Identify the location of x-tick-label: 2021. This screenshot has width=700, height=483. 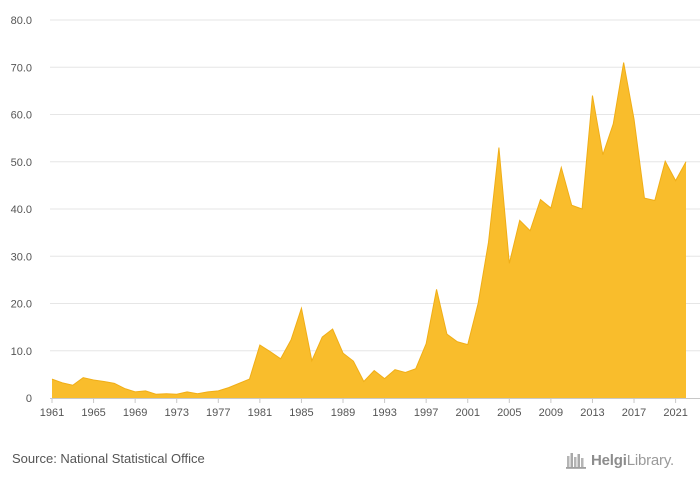
(675, 413).